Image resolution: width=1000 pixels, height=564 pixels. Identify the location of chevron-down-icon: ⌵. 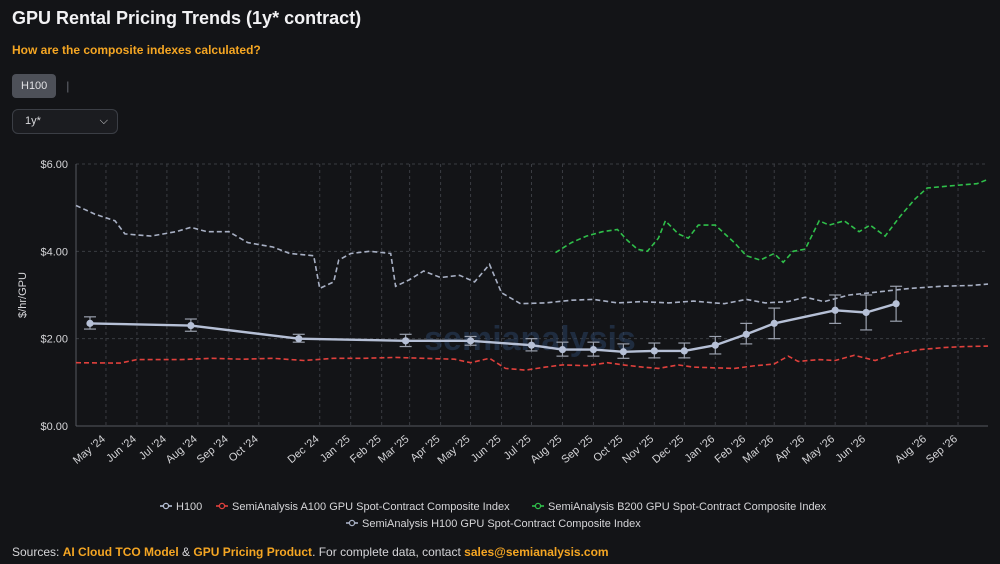
(103, 121).